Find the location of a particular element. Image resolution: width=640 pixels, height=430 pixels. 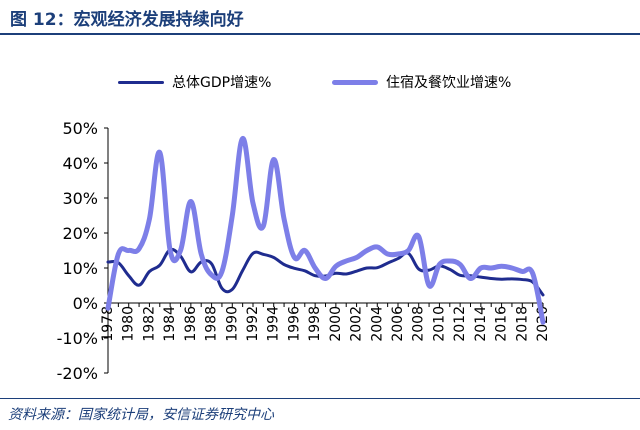

legend-item-hospitality: 住宿及餐饮业增速% is located at coordinates (421, 82).